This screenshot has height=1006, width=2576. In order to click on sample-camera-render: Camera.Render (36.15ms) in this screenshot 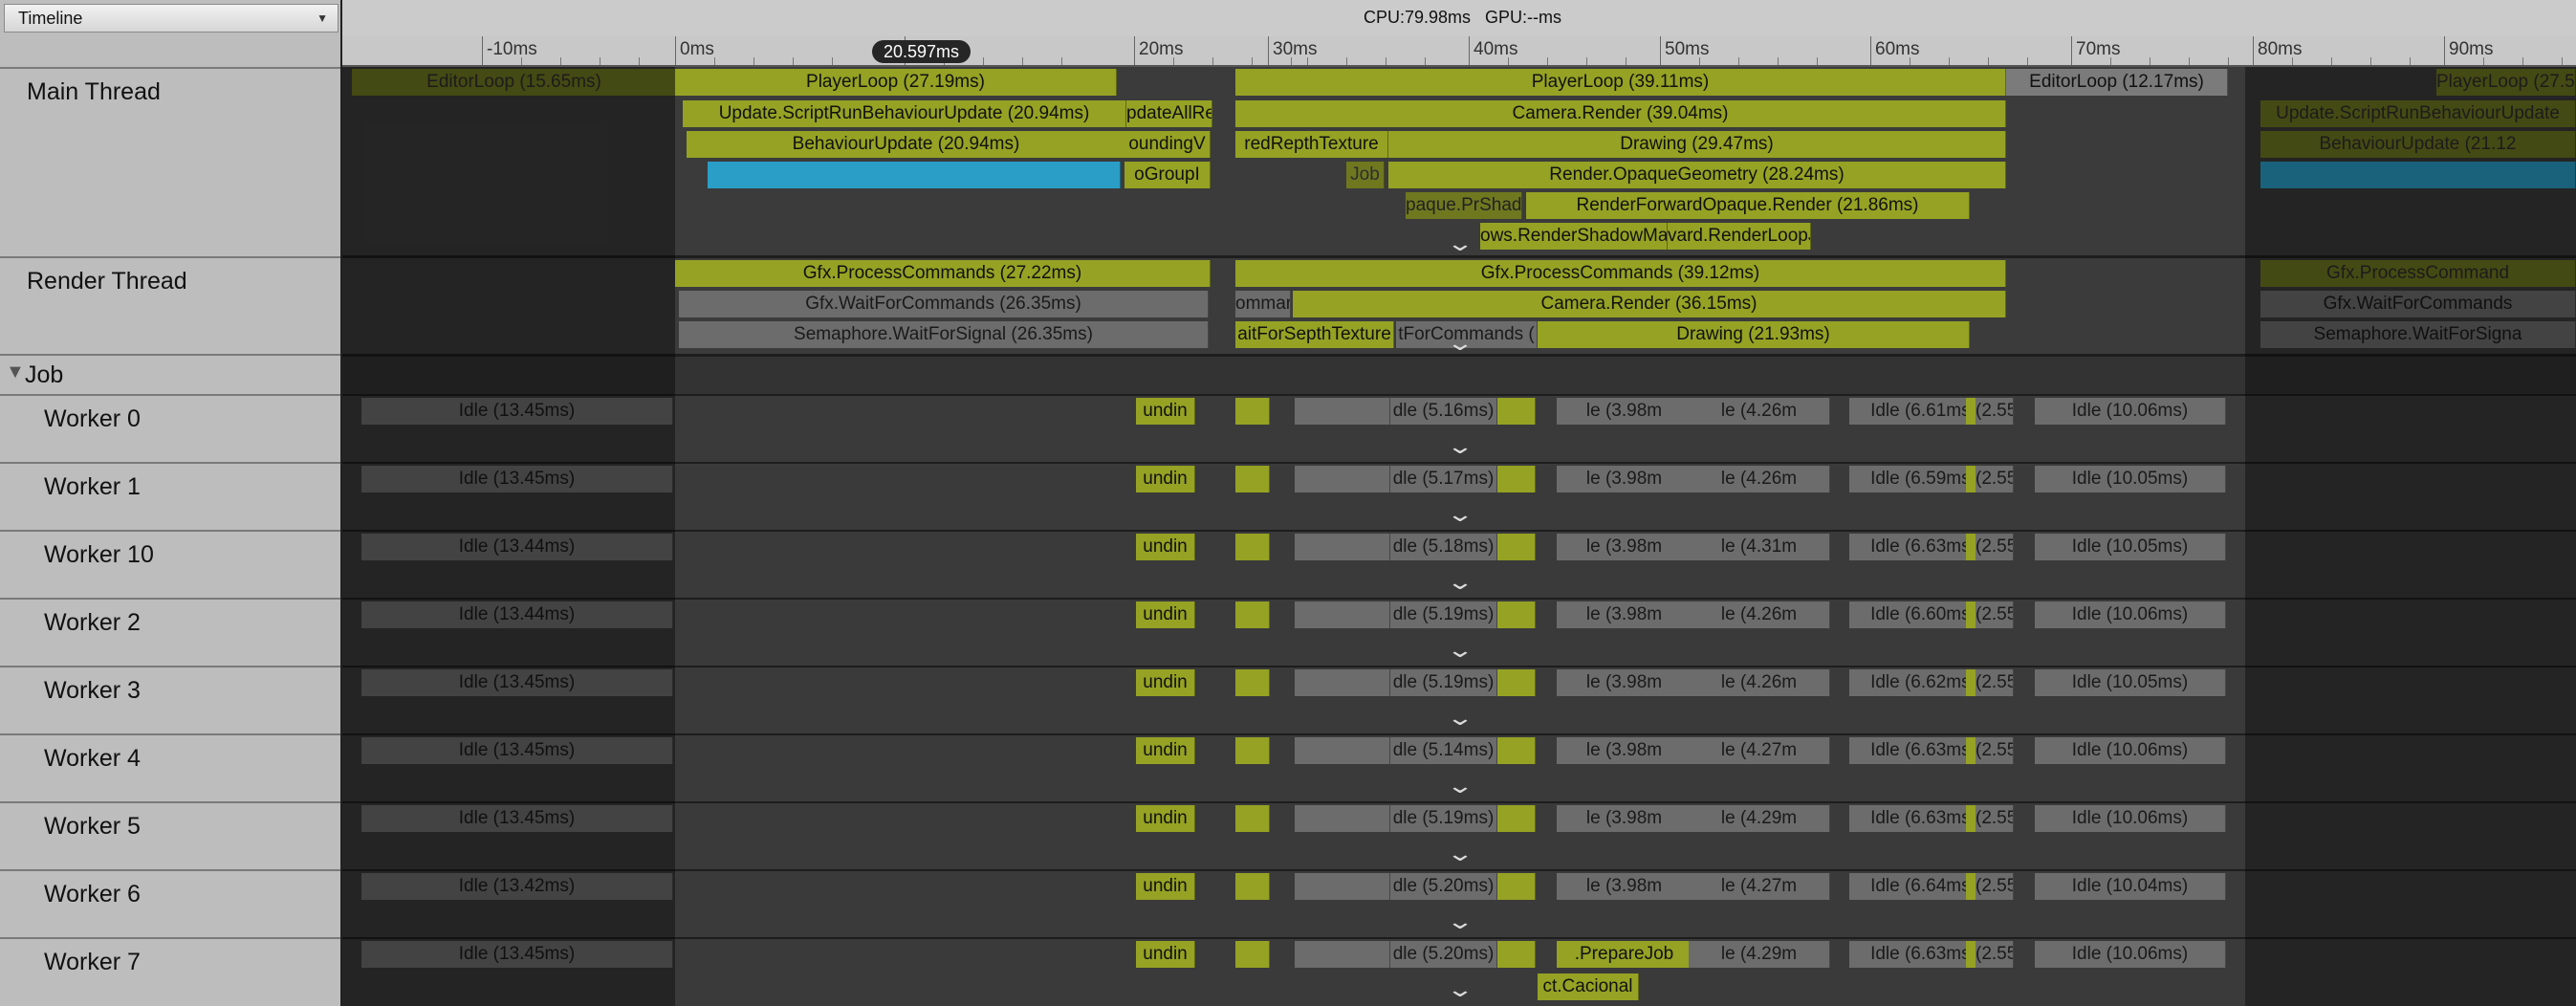, I will do `click(1649, 304)`.